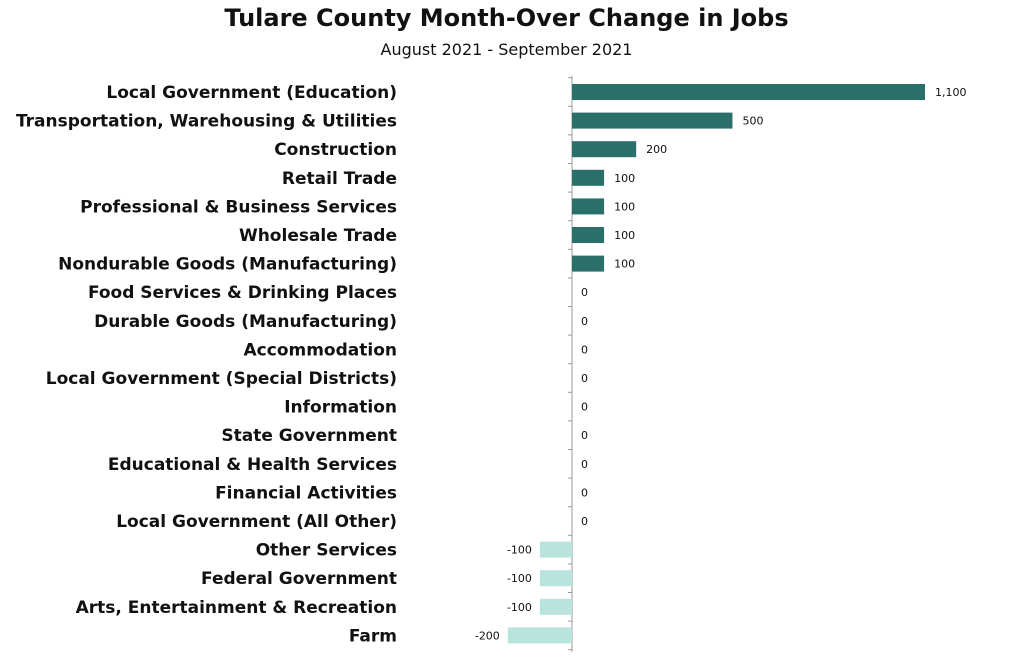  I want to click on data-label: 500, so click(752, 121).